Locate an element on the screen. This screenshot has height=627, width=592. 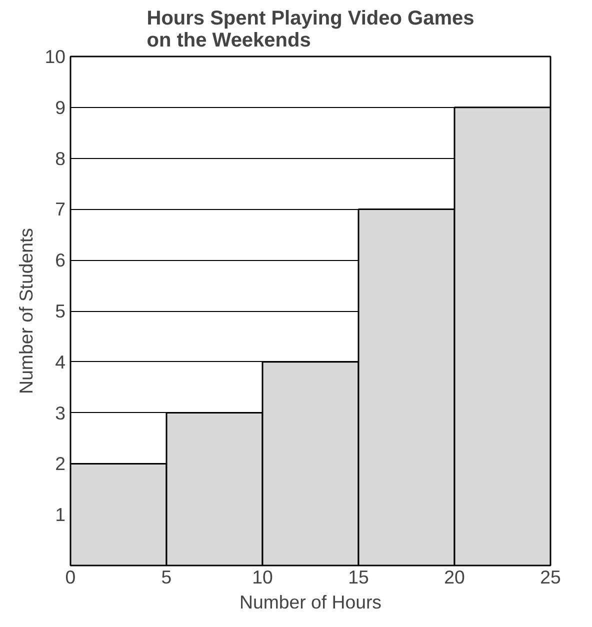
y-tick-label: 4 is located at coordinates (60, 361).